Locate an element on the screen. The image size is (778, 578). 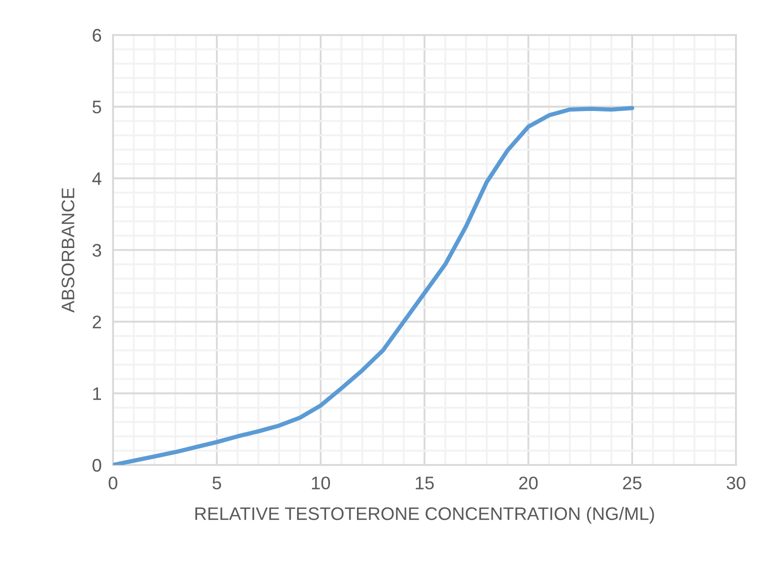
y-axis-title: ABSORBANCE is located at coordinates (68, 250).